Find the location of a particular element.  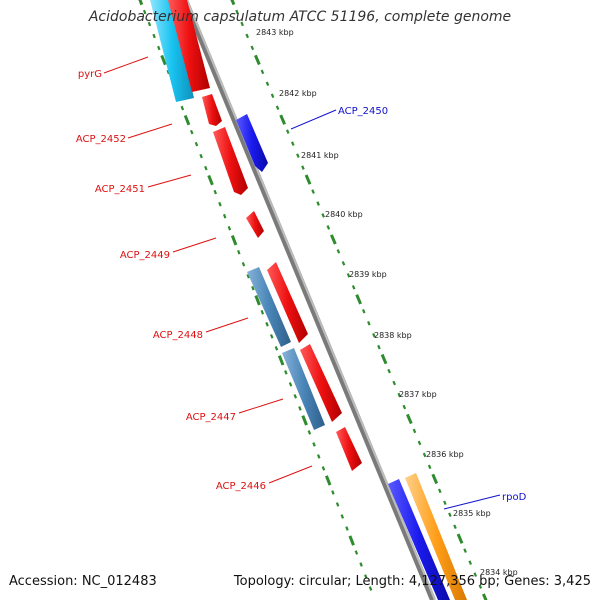

label-ACP_2450: ACP_2450 is located at coordinates (363, 111).